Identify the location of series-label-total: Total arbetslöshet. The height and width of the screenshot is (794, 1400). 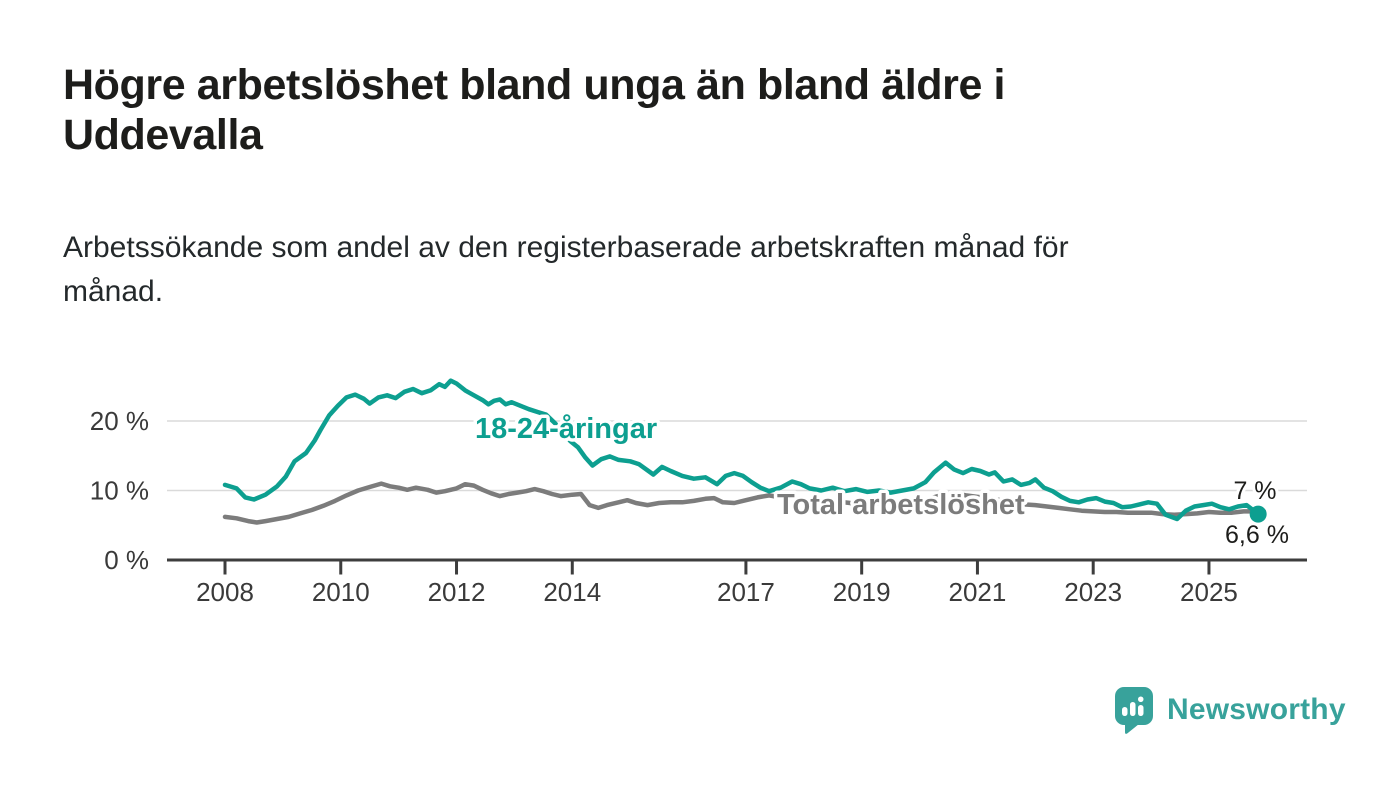
(901, 505).